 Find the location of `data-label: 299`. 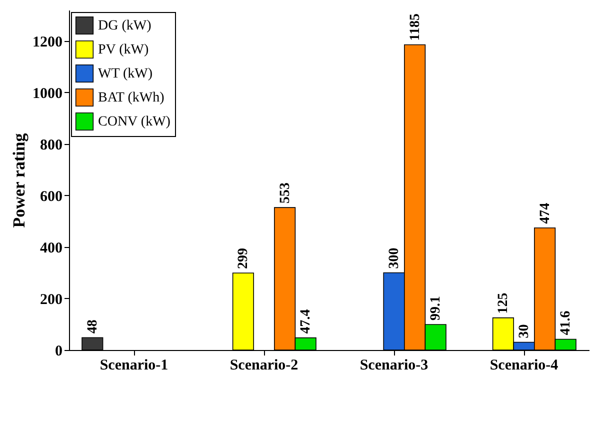

data-label: 299 is located at coordinates (244, 258).